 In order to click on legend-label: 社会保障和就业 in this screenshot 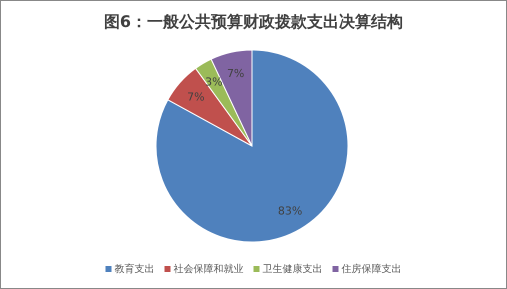, I will do `click(209, 269)`.